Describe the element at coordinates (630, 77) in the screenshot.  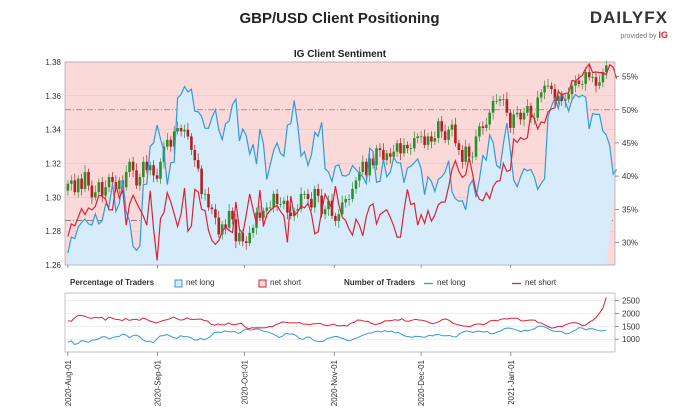
I see `right-tick-label-0: 55%` at that location.